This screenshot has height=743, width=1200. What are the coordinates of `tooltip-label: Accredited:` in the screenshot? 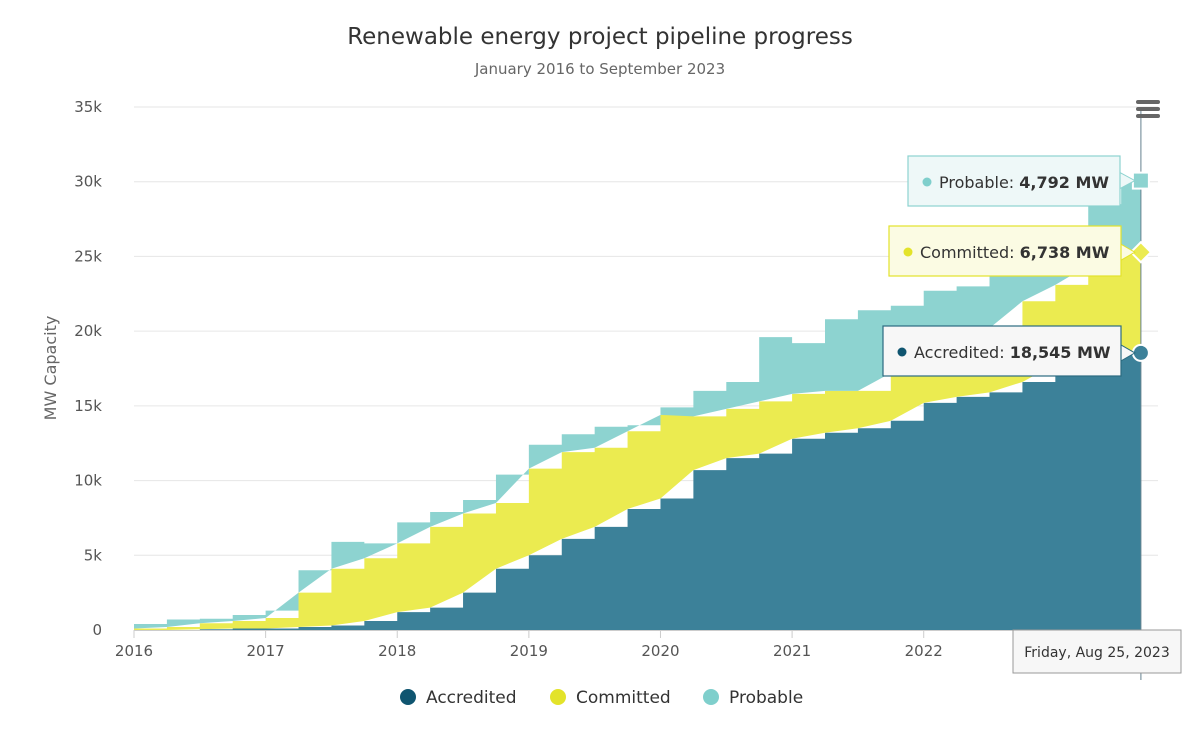 It's located at (962, 352).